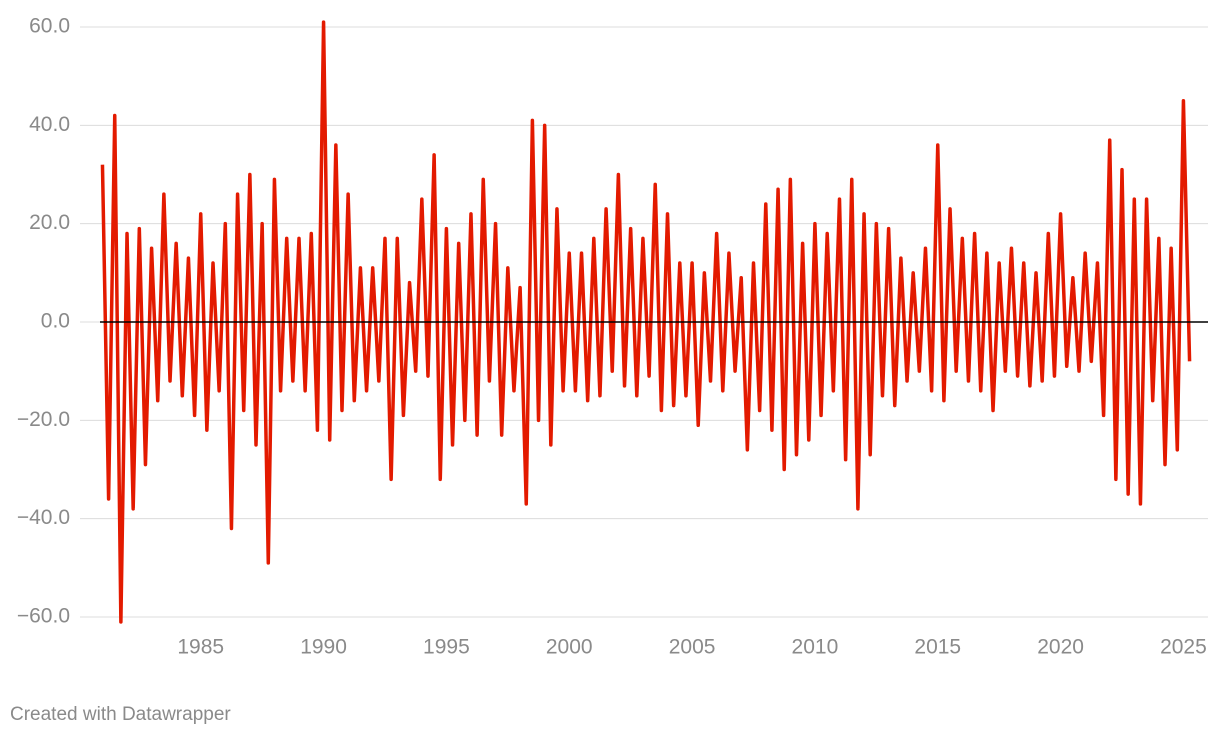 The height and width of the screenshot is (738, 1220). What do you see at coordinates (49, 124) in the screenshot?
I see `y-tick-label: 40.0` at bounding box center [49, 124].